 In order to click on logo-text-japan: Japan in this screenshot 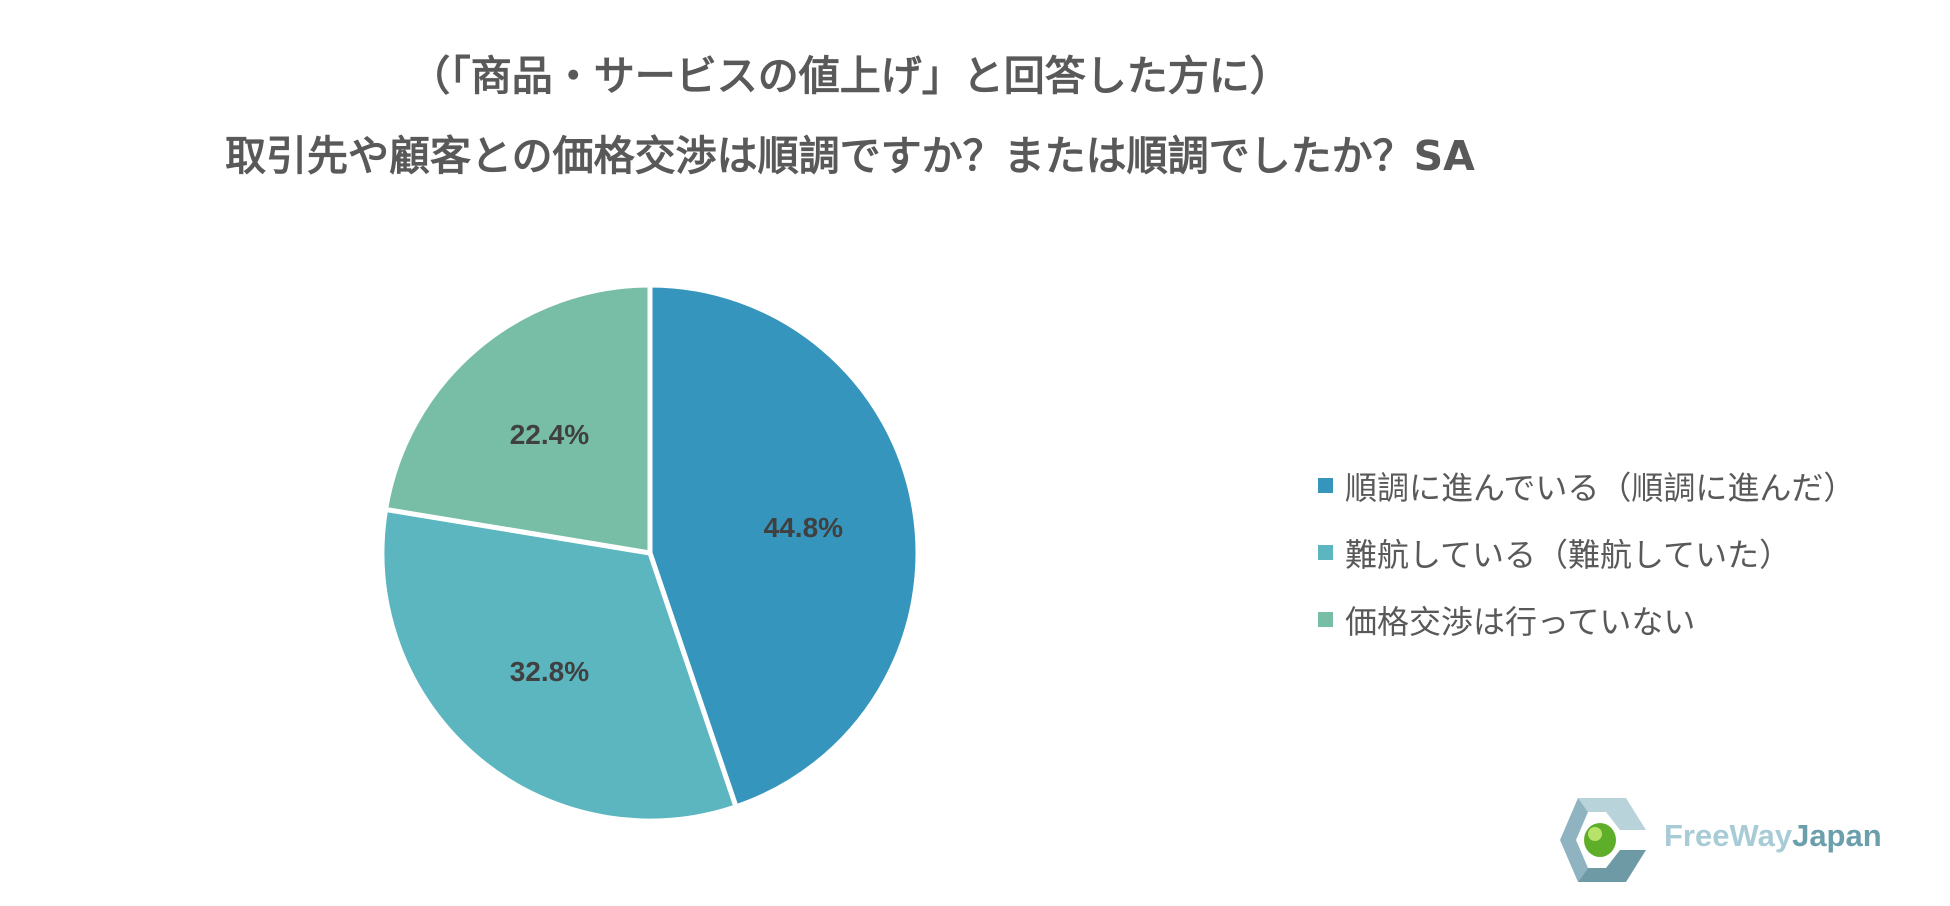, I will do `click(1837, 835)`.